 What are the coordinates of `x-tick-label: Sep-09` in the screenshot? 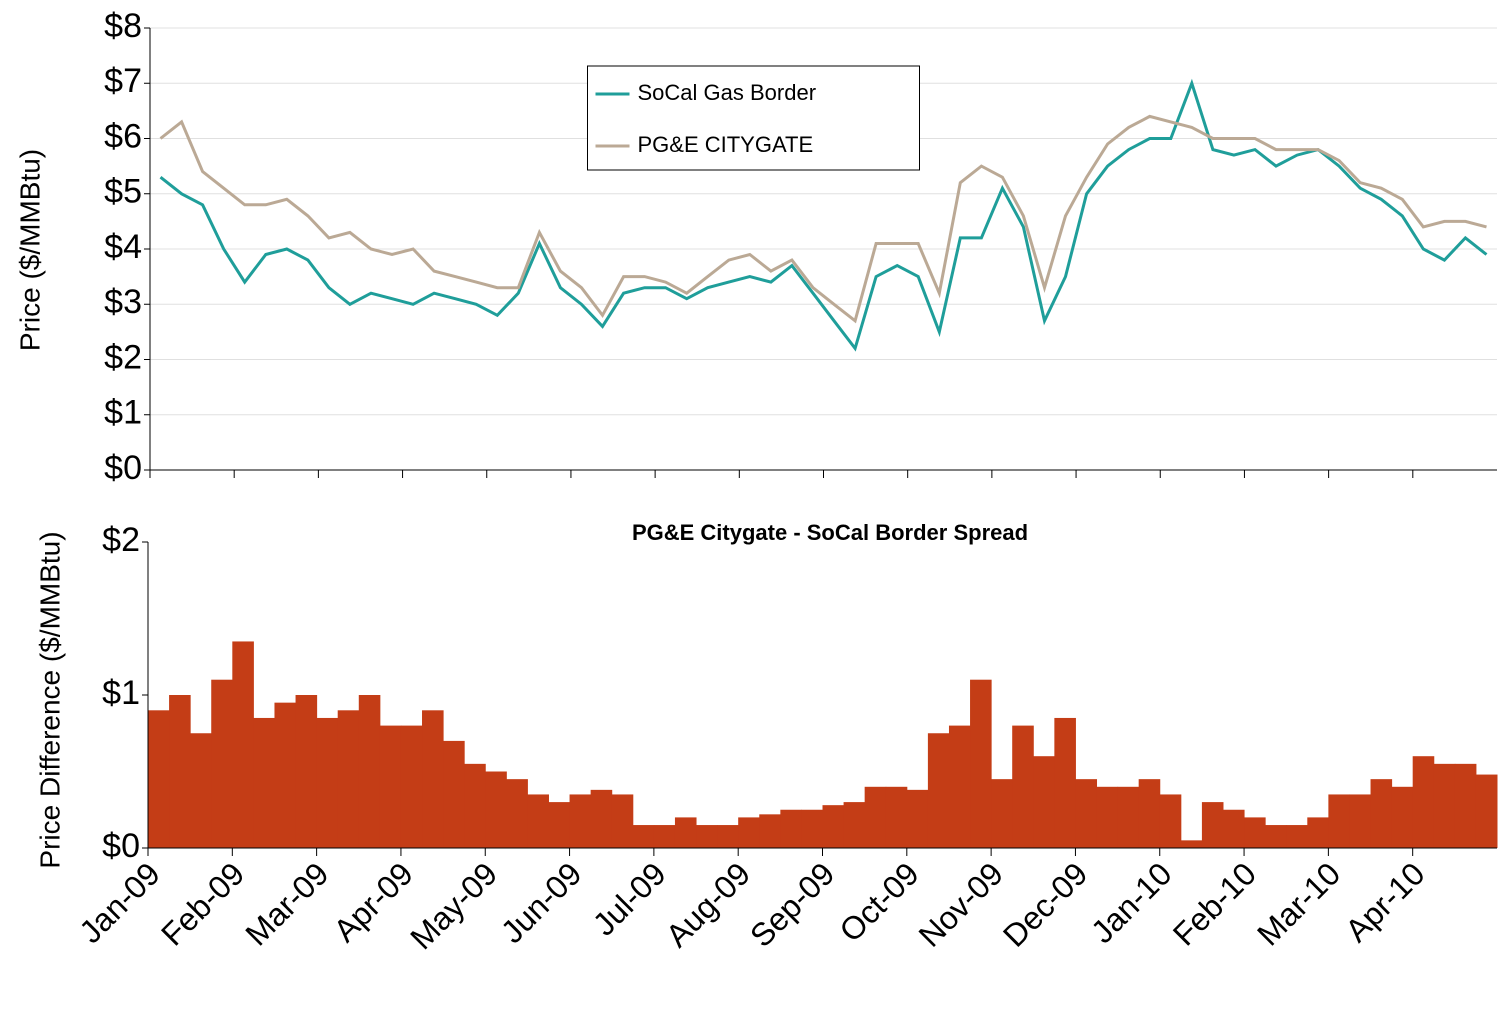 It's located at (792, 904).